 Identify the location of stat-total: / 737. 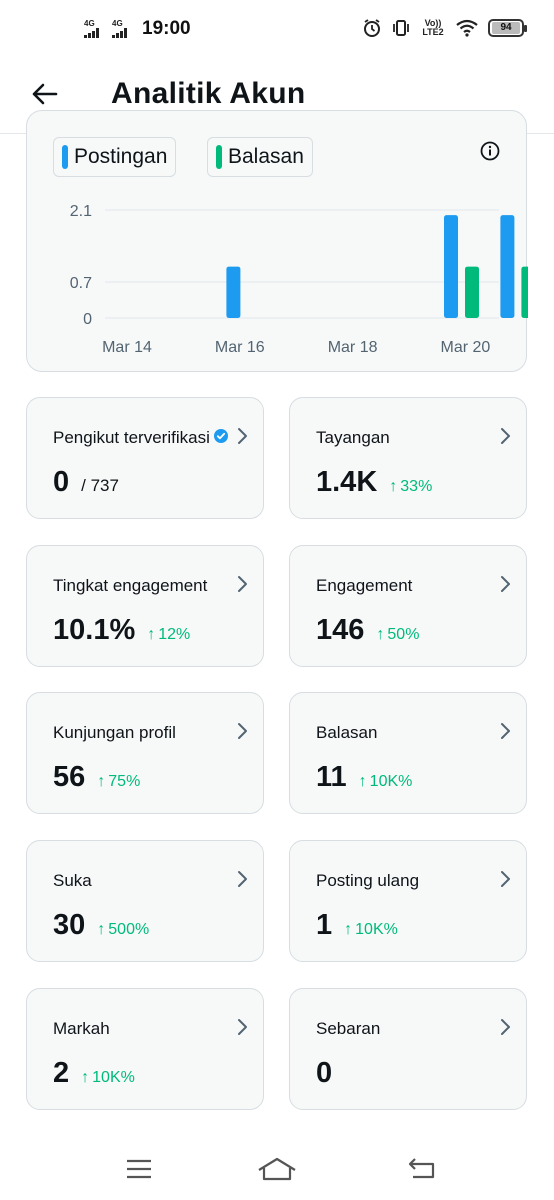
(100, 485).